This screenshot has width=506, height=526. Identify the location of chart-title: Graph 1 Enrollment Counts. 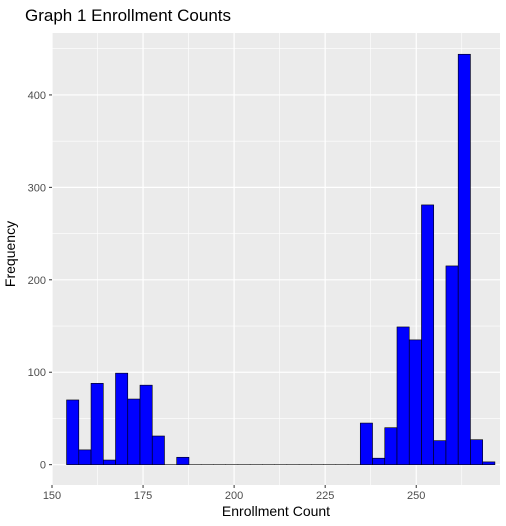
(128, 15).